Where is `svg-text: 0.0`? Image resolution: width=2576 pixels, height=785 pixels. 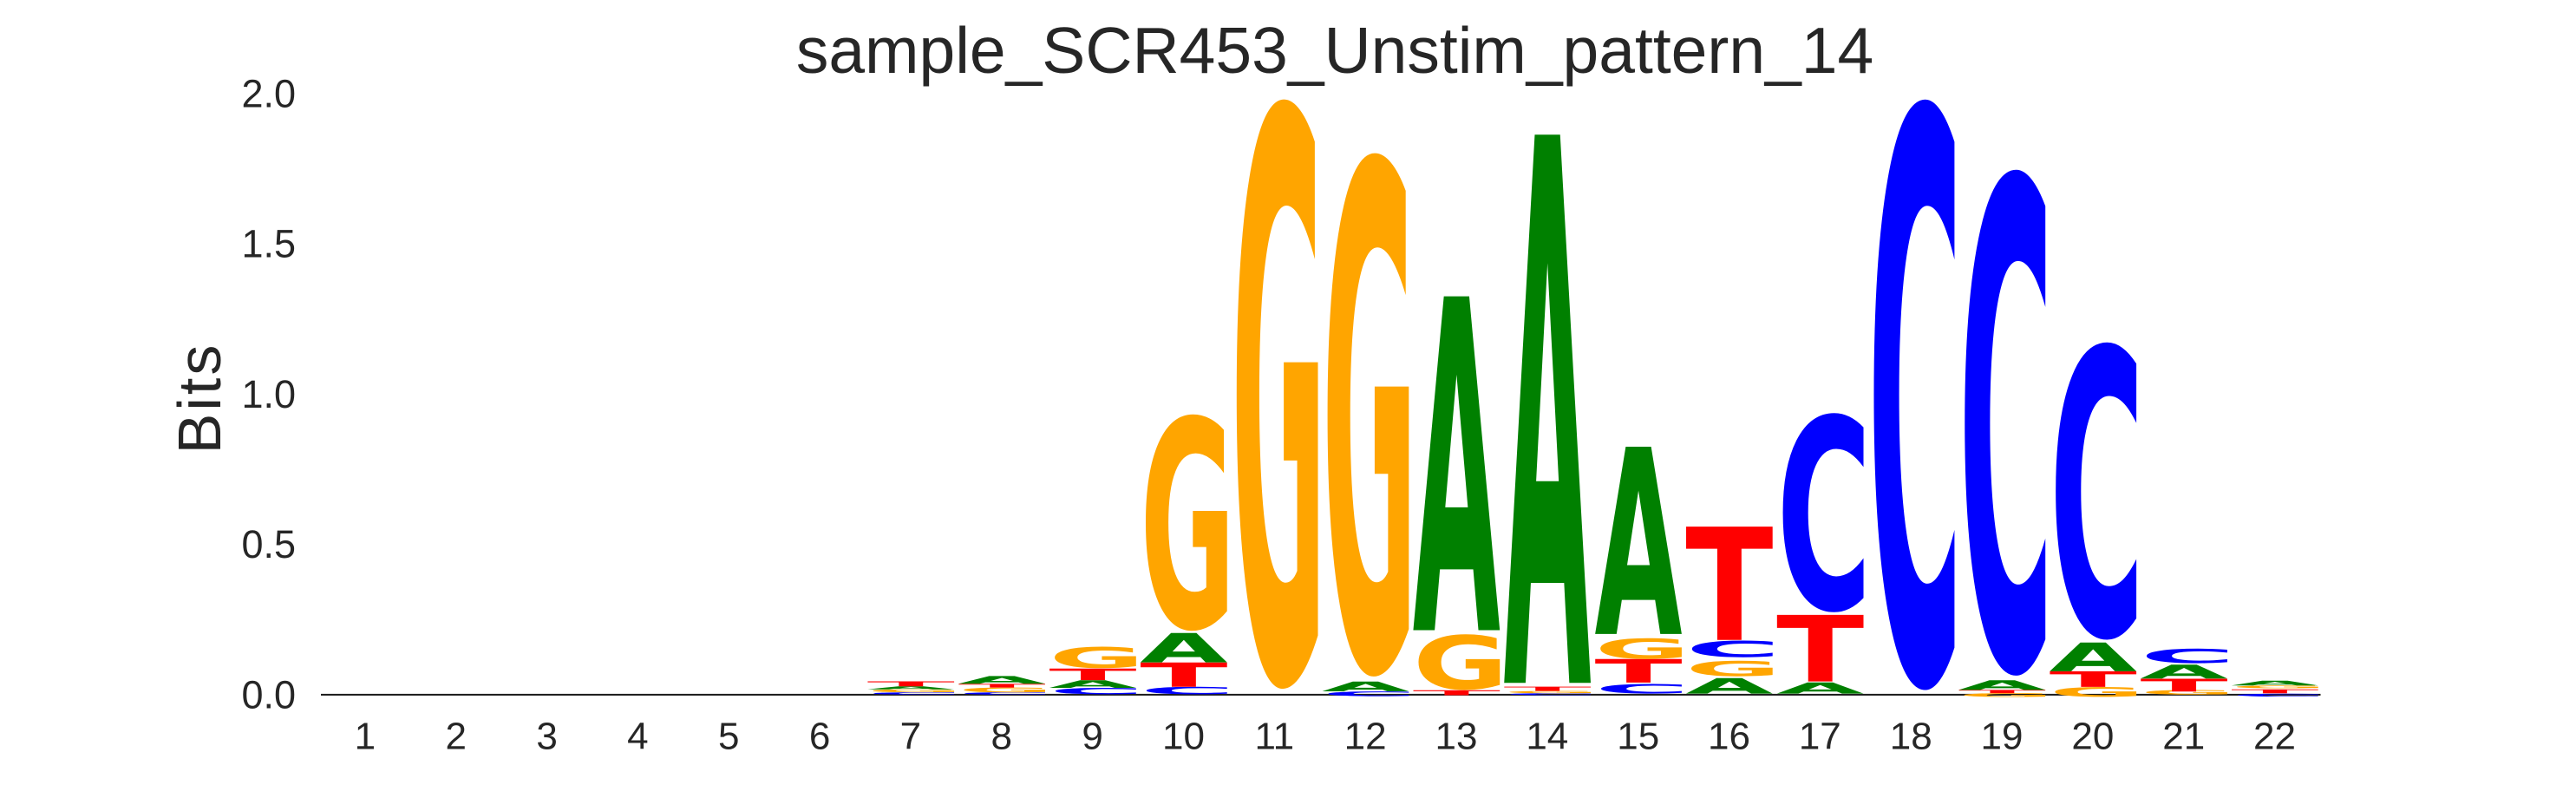 svg-text: 0.0 is located at coordinates (268, 694).